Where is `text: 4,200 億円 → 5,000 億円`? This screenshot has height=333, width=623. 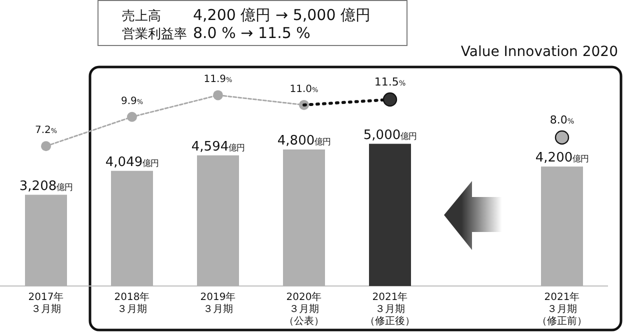 text: 4,200 億円 → 5,000 億円 is located at coordinates (282, 15).